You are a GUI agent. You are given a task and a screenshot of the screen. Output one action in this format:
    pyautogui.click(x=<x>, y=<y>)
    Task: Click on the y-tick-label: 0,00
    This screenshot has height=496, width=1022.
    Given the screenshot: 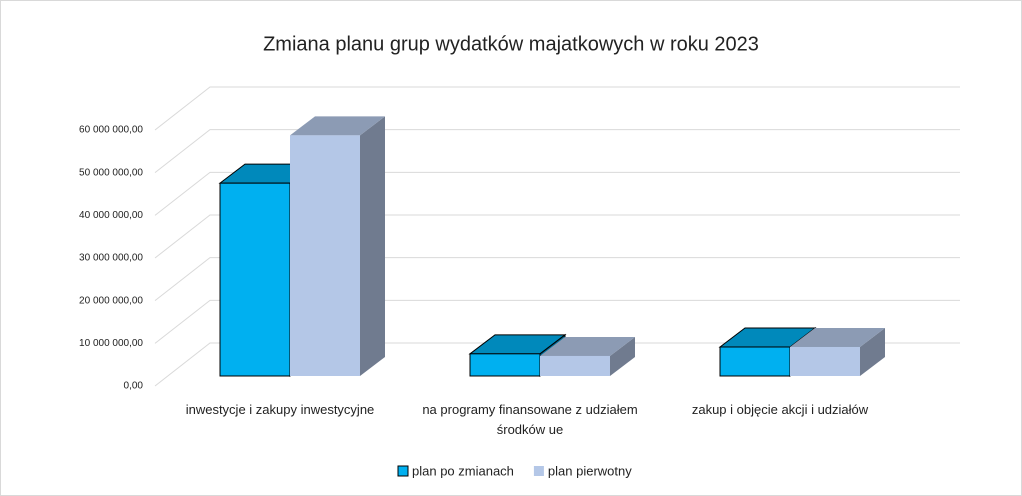 What is the action you would take?
    pyautogui.click(x=134, y=386)
    